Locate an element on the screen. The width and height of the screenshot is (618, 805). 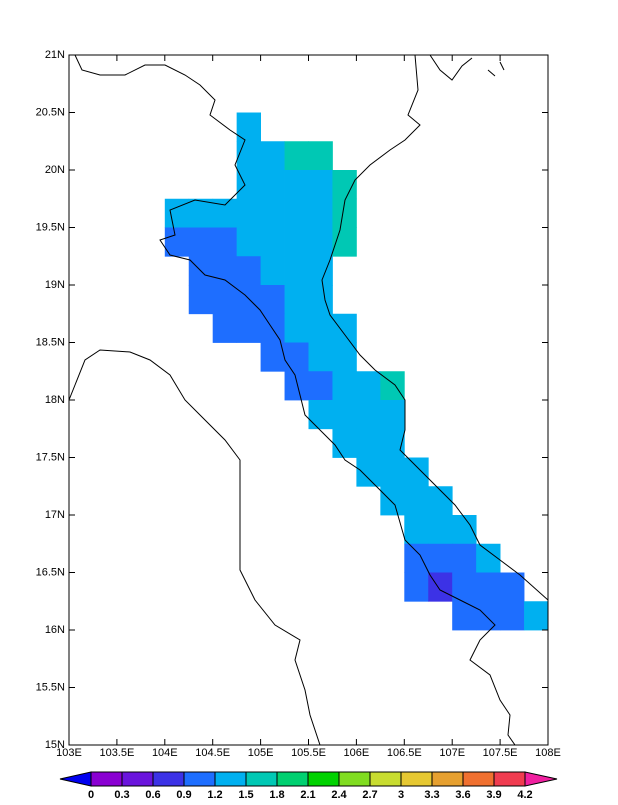
x-tick-label: 107E is located at coordinates (452, 753).